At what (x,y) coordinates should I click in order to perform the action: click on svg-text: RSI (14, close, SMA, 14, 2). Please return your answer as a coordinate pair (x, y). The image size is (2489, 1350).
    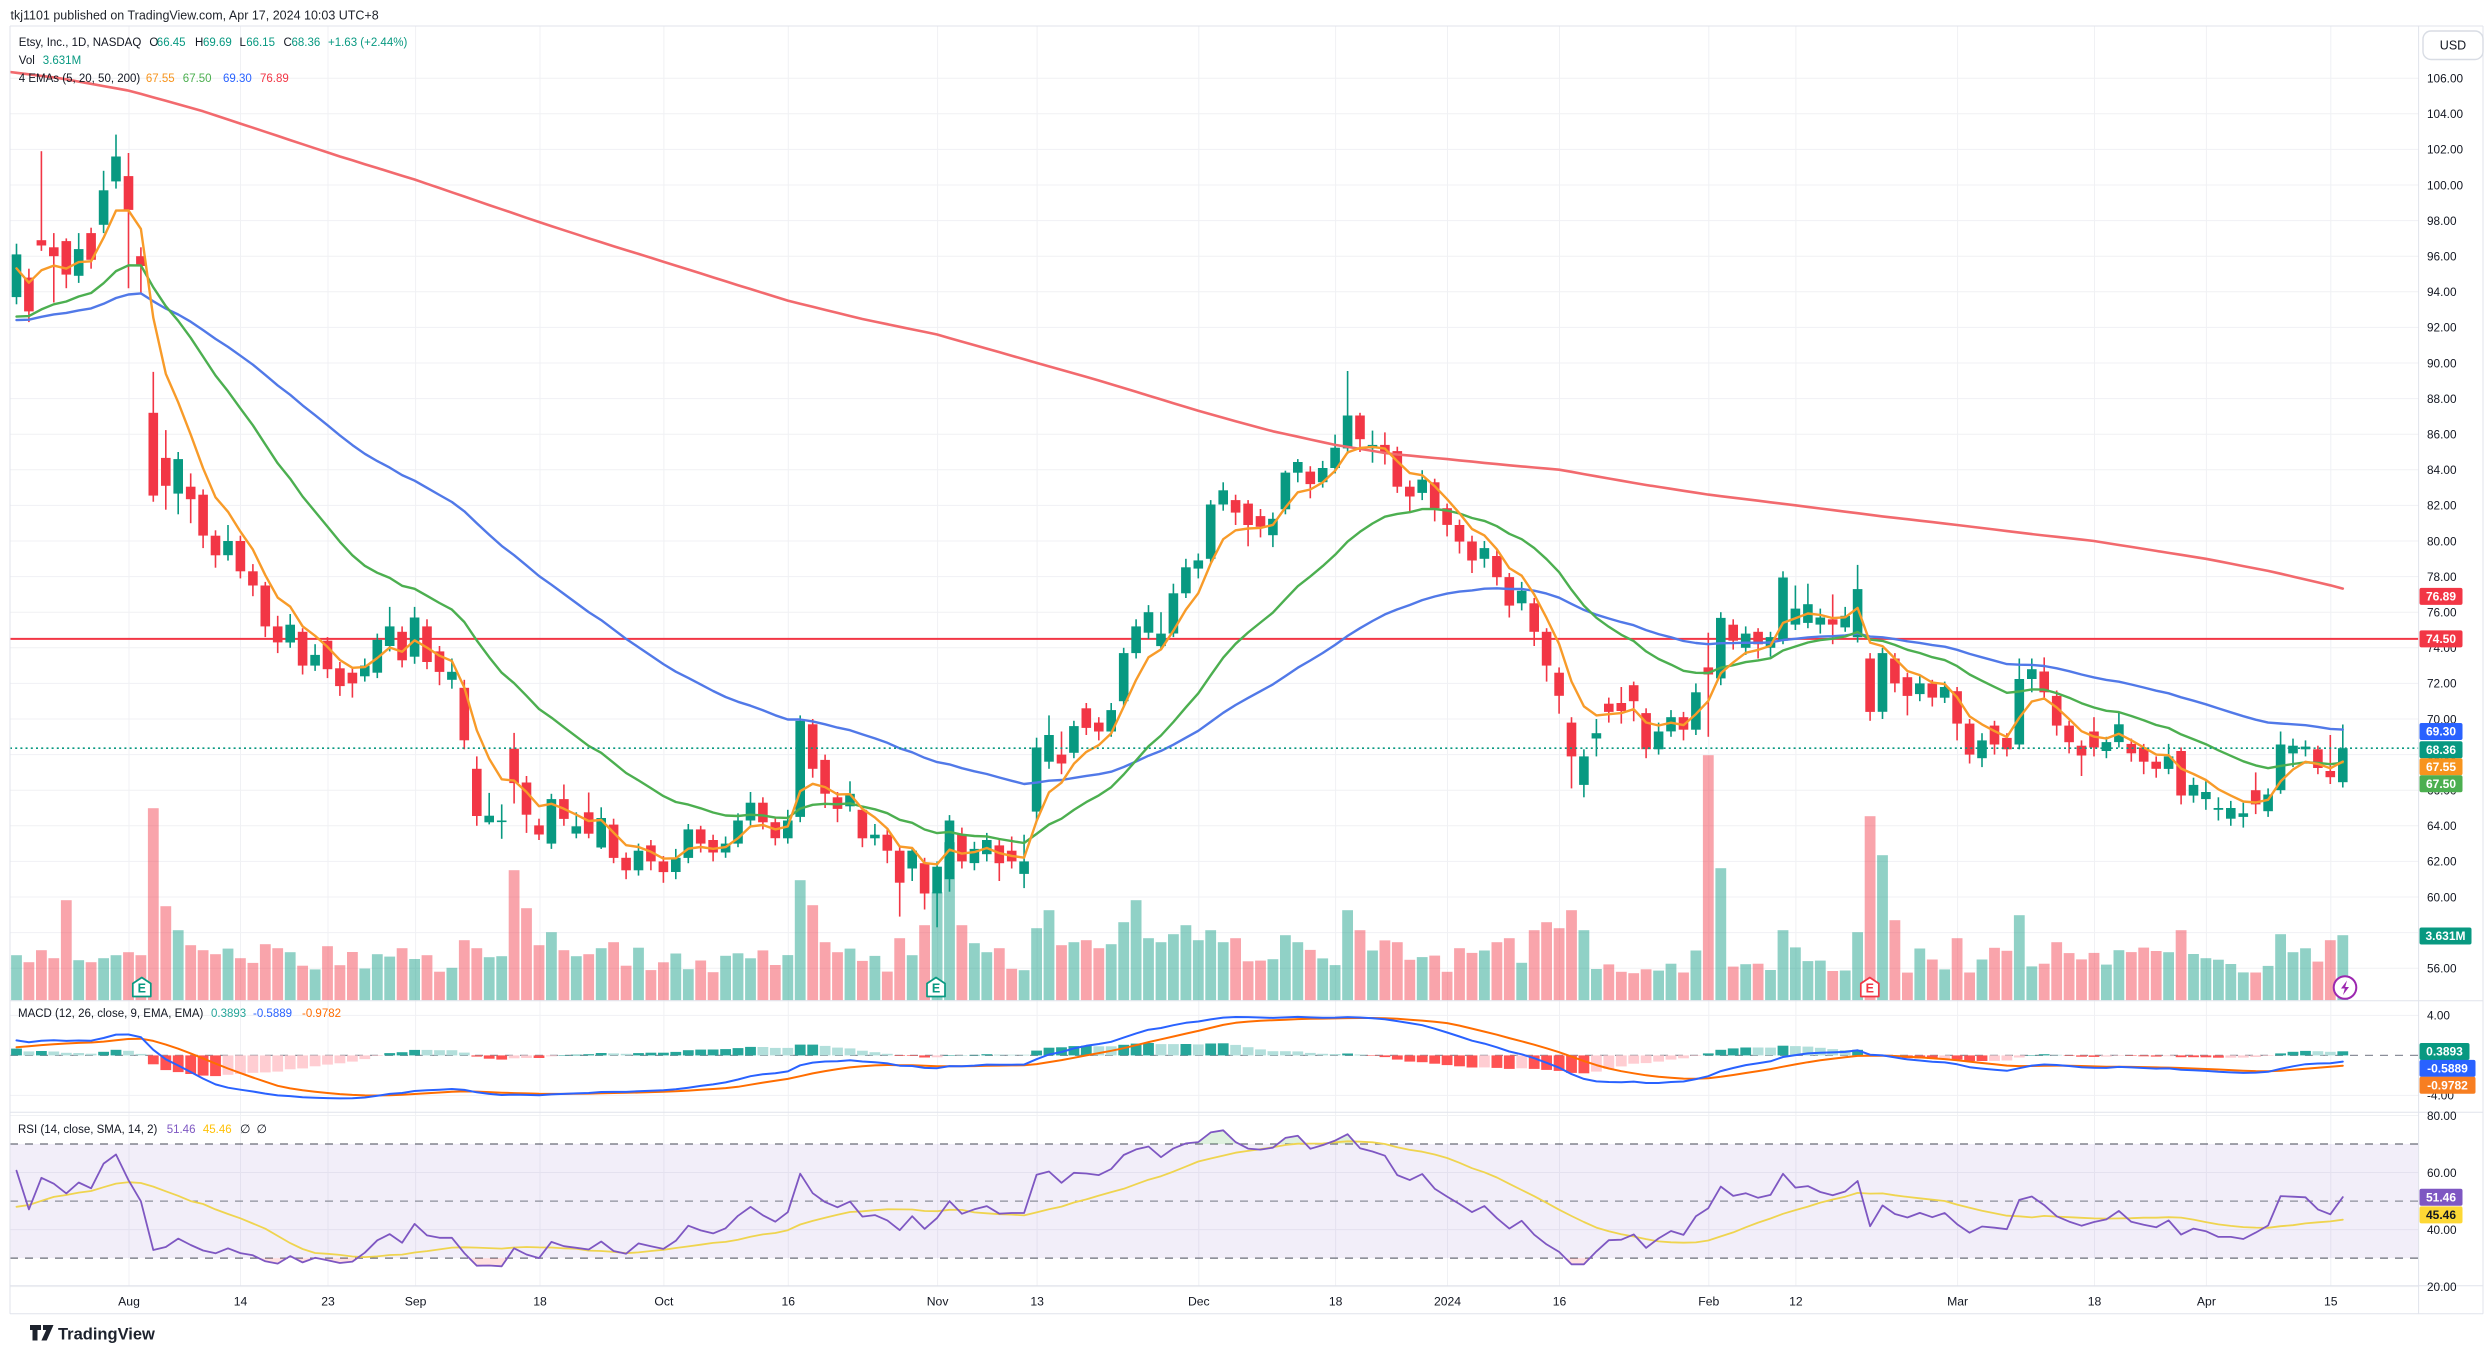
    Looking at the image, I should click on (88, 1130).